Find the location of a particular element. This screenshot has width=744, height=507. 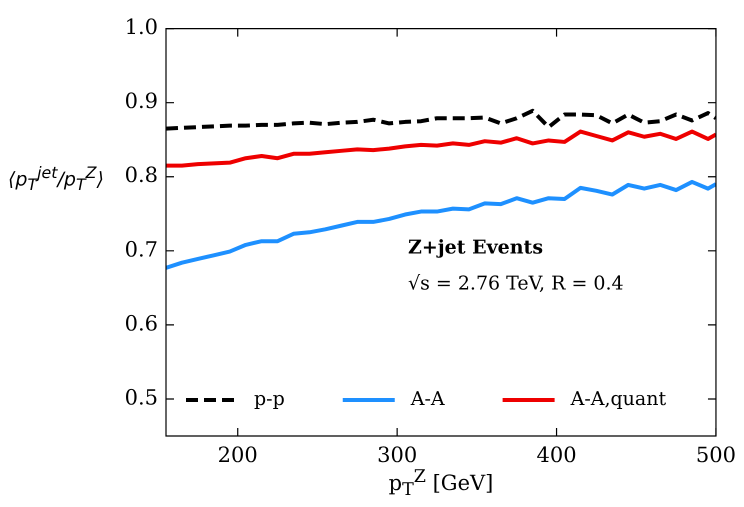

x-tick-label: 300 is located at coordinates (397, 455).